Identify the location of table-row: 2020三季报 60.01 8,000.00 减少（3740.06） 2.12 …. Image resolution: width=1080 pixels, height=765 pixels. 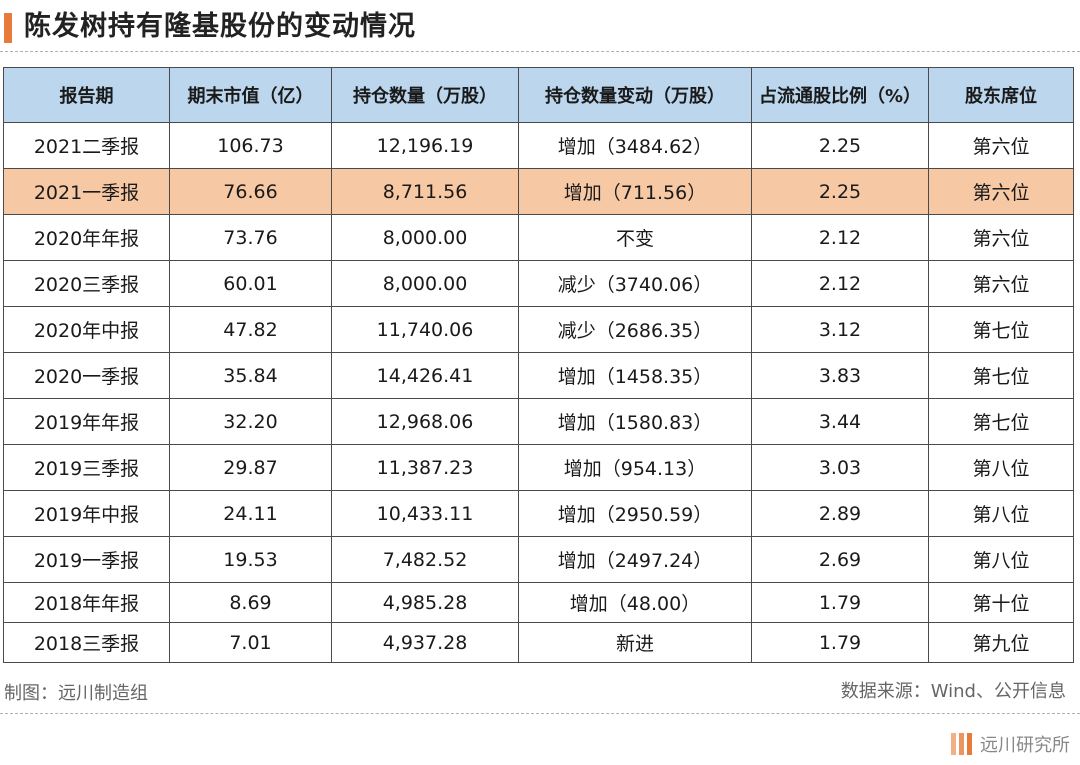
(538, 283).